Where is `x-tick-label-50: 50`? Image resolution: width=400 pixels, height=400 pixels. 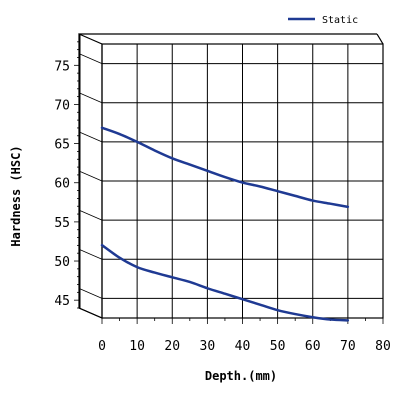
x-tick-label-50: 50 is located at coordinates (278, 346).